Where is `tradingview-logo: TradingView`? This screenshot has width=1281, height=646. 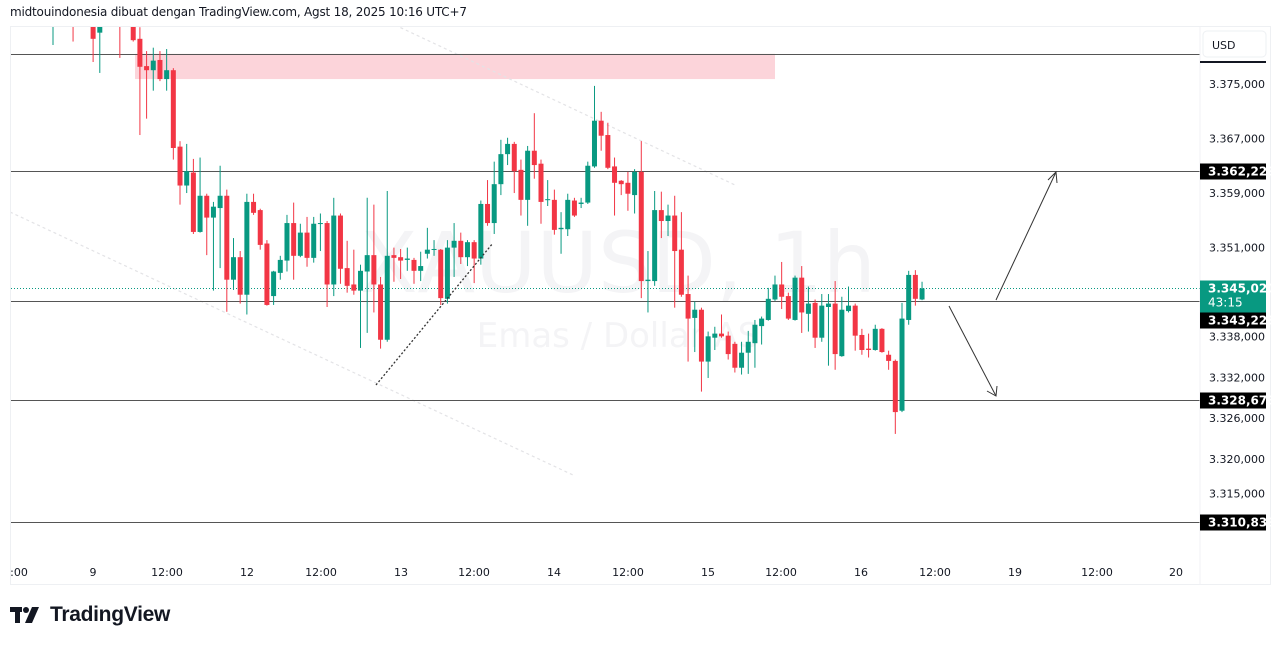 tradingview-logo: TradingView is located at coordinates (90, 615).